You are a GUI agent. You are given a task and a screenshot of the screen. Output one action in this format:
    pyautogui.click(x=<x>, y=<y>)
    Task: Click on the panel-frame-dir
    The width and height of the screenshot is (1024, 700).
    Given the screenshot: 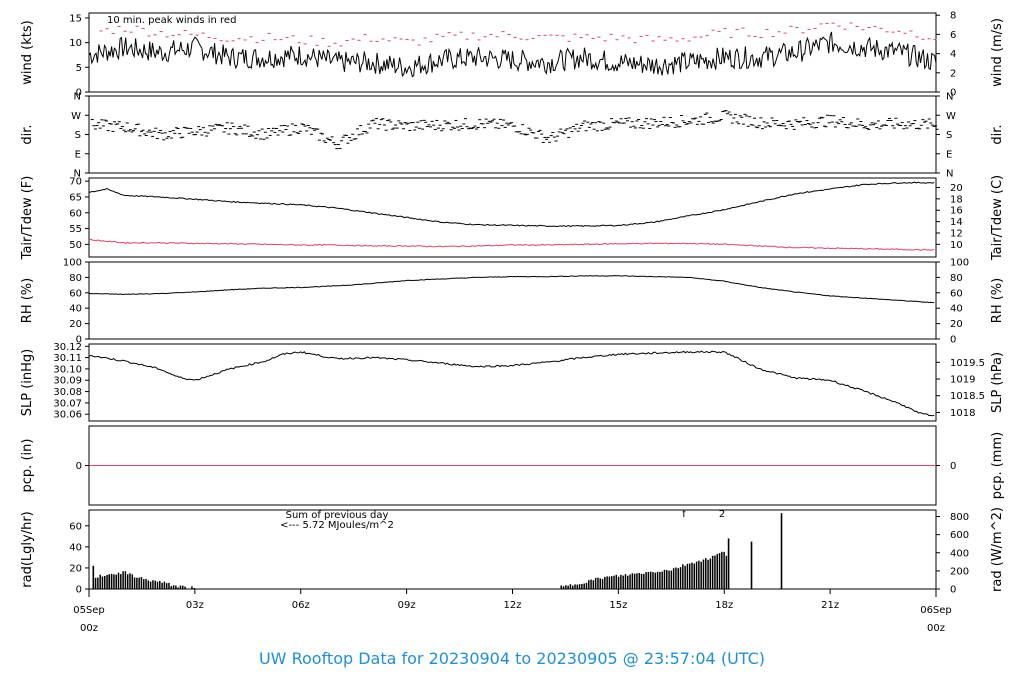 What is the action you would take?
    pyautogui.click(x=512, y=134)
    